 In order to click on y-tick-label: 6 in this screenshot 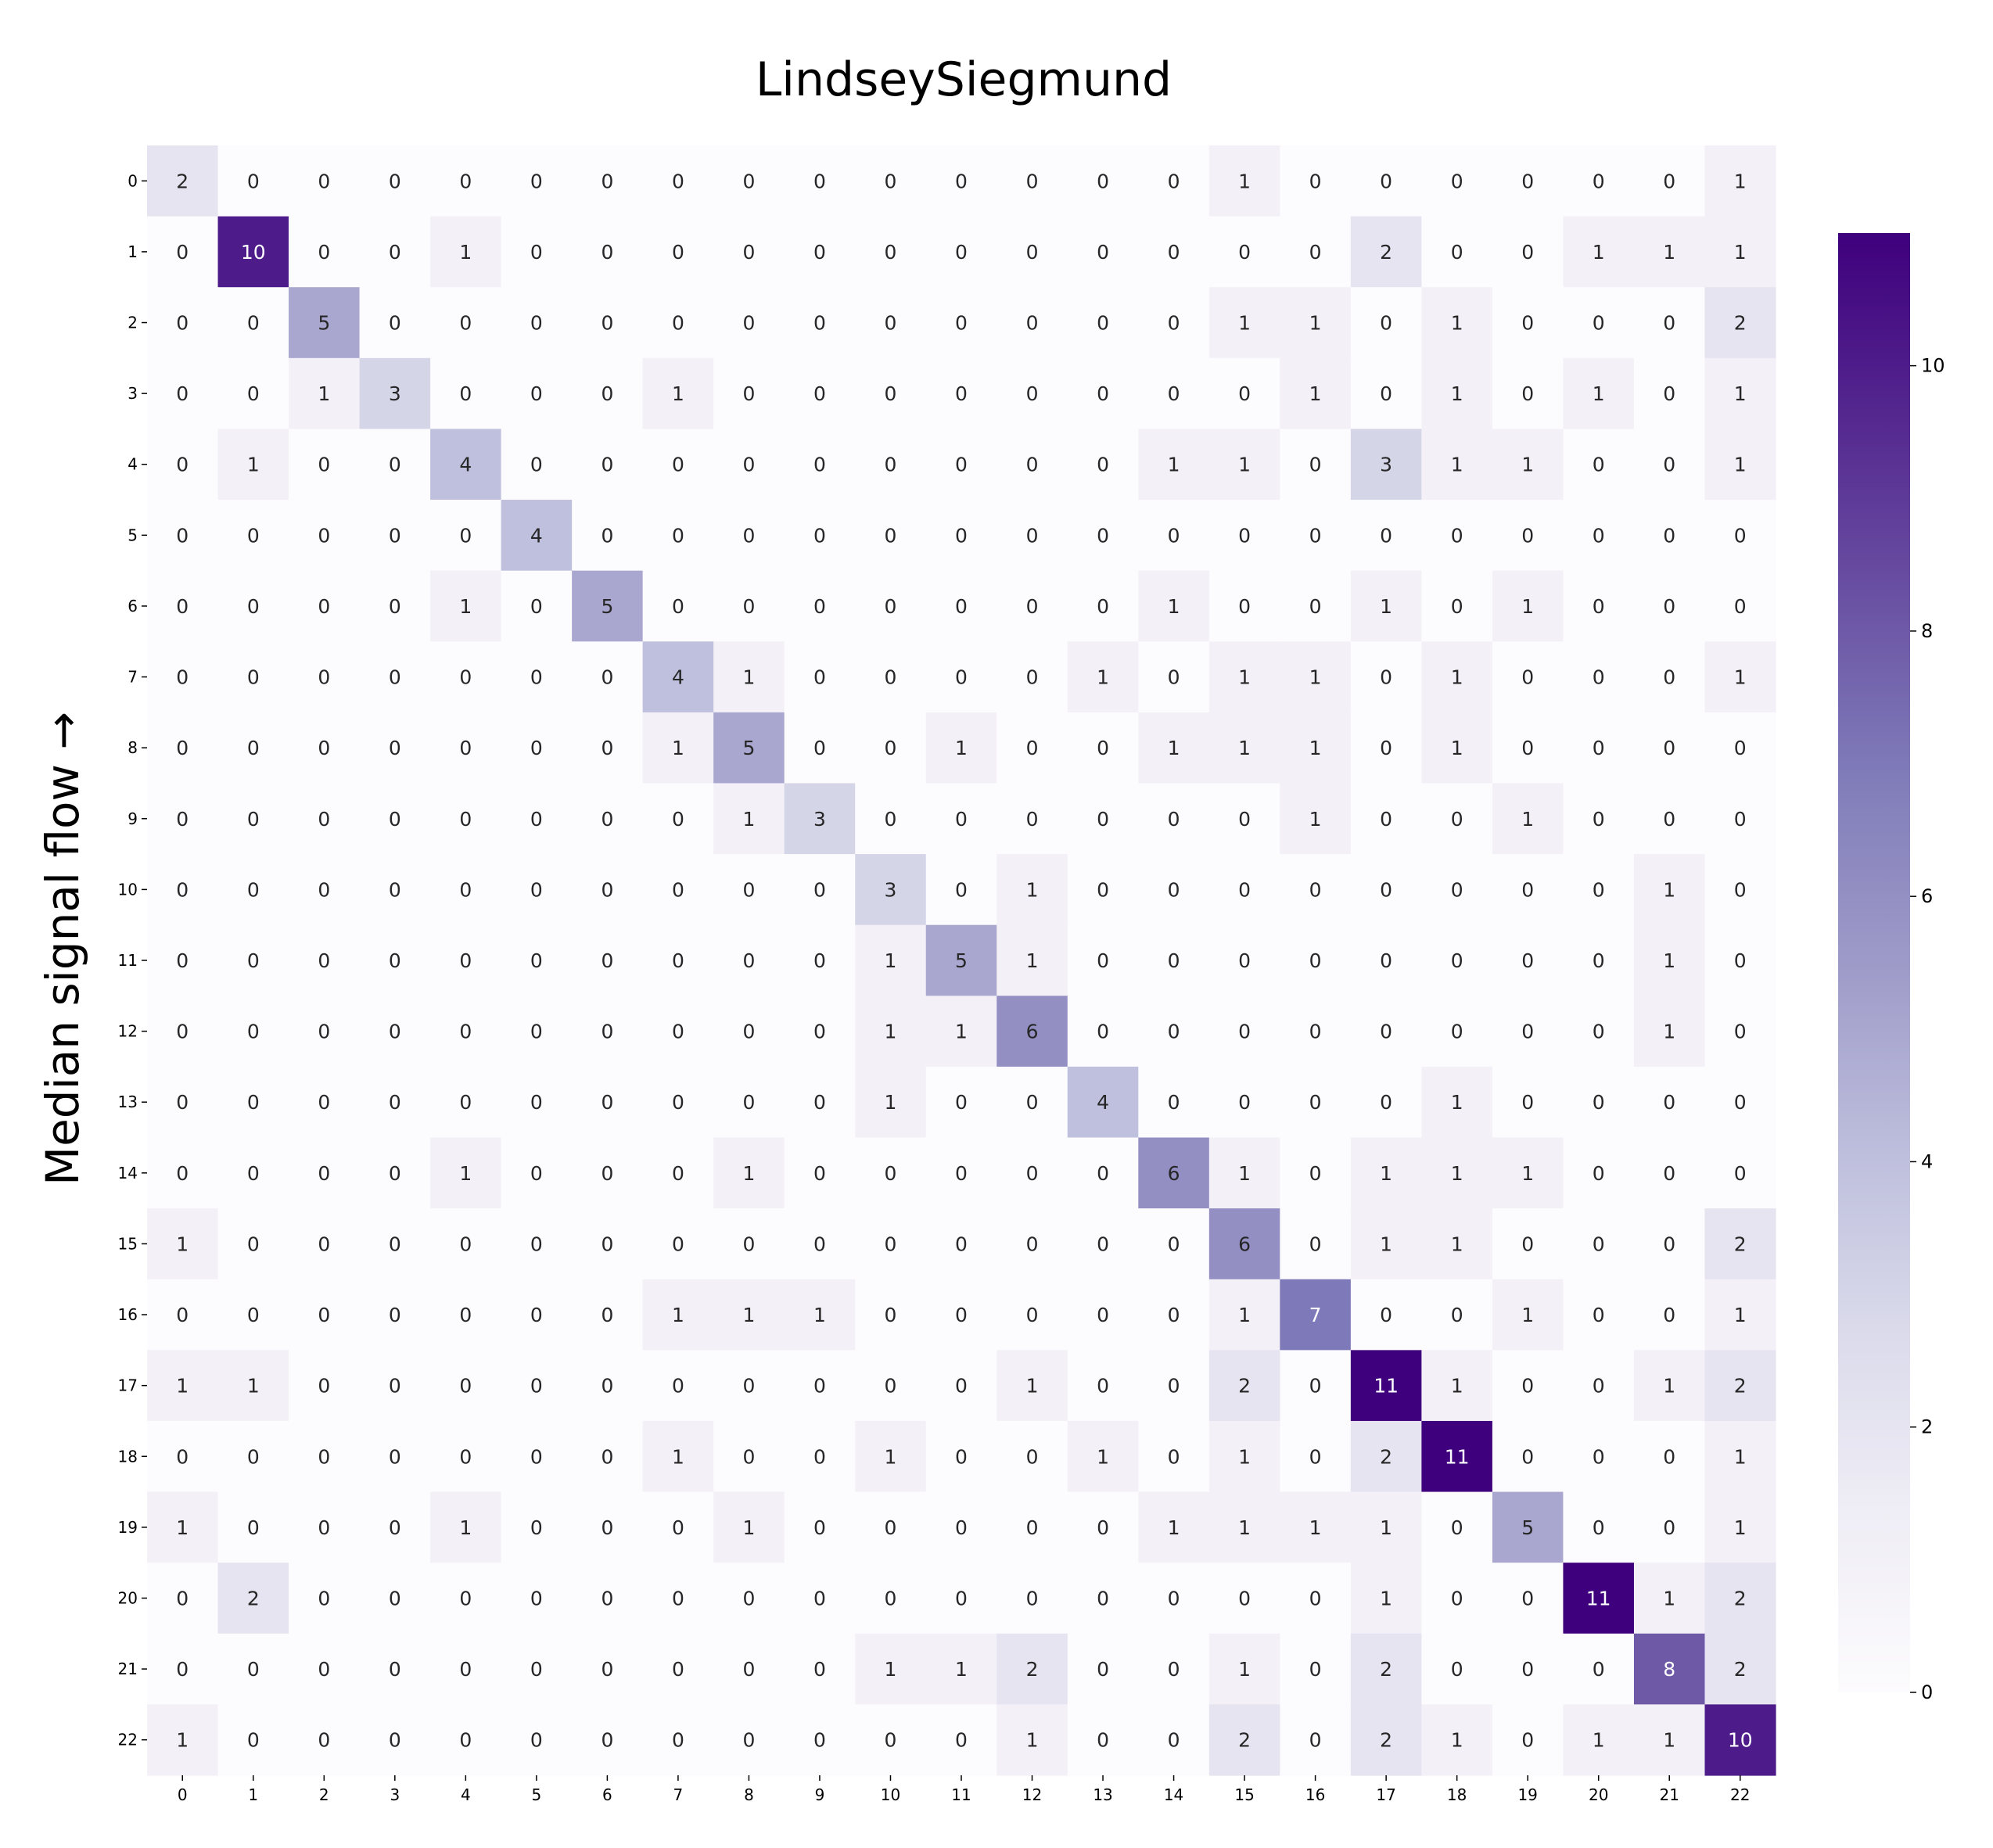, I will do `click(133, 606)`.